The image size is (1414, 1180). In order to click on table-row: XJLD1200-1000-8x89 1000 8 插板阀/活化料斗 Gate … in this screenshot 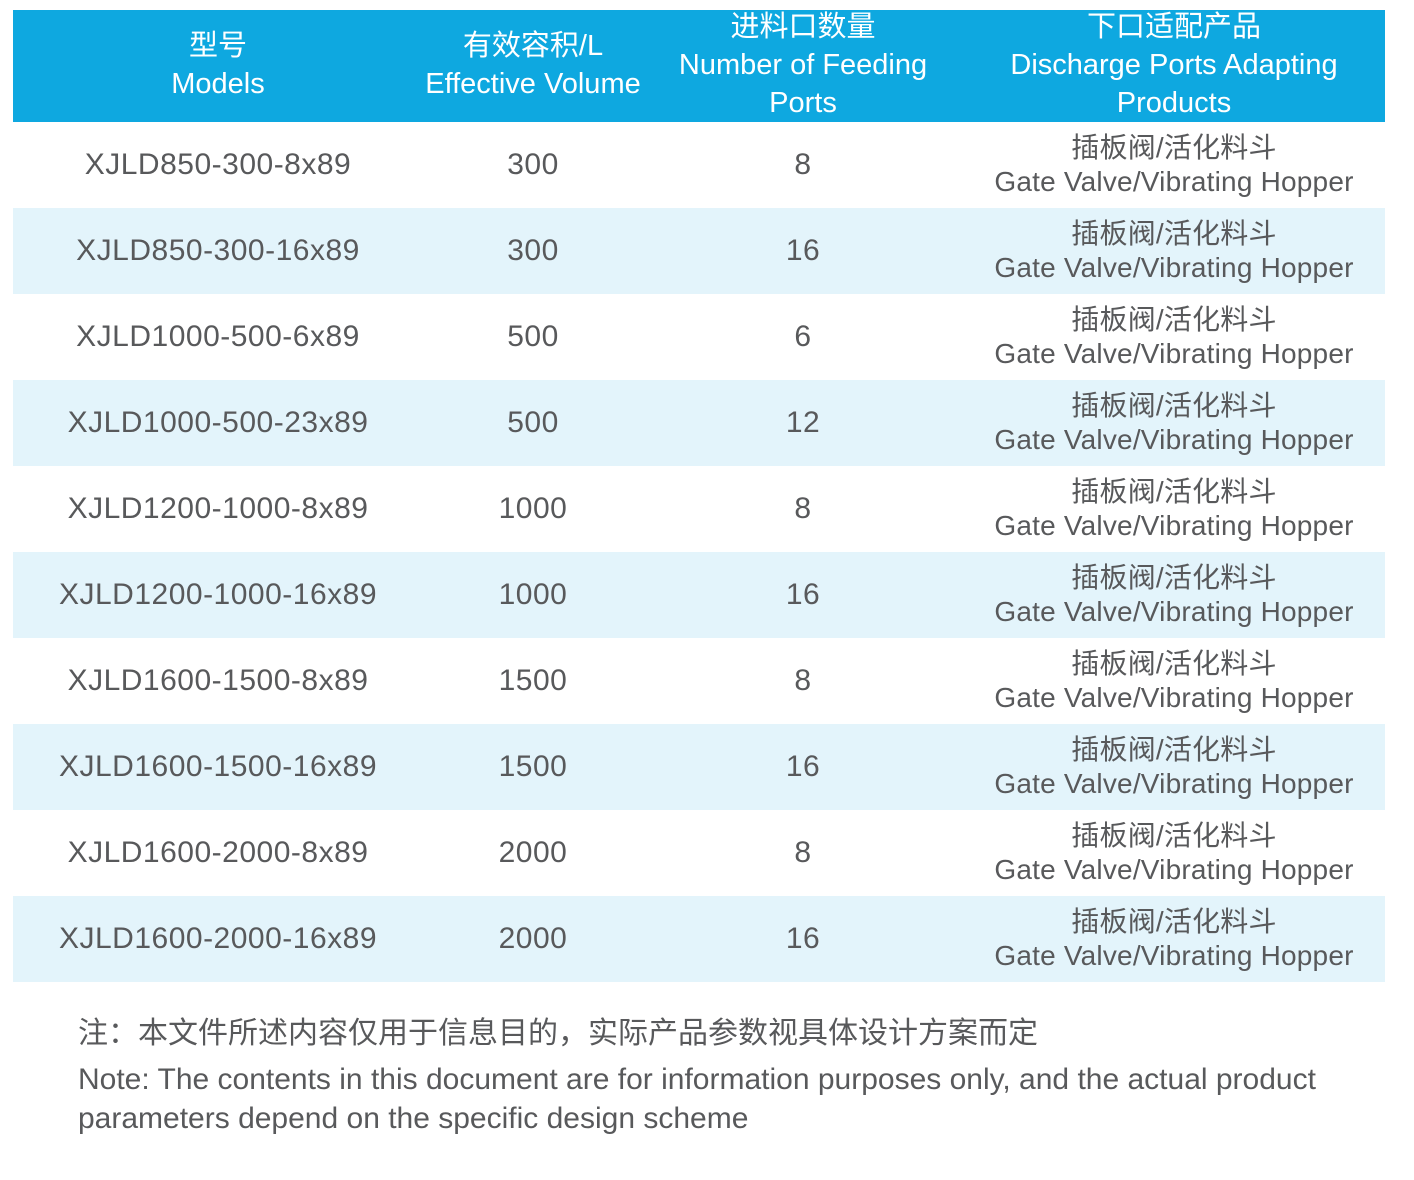, I will do `click(699, 509)`.